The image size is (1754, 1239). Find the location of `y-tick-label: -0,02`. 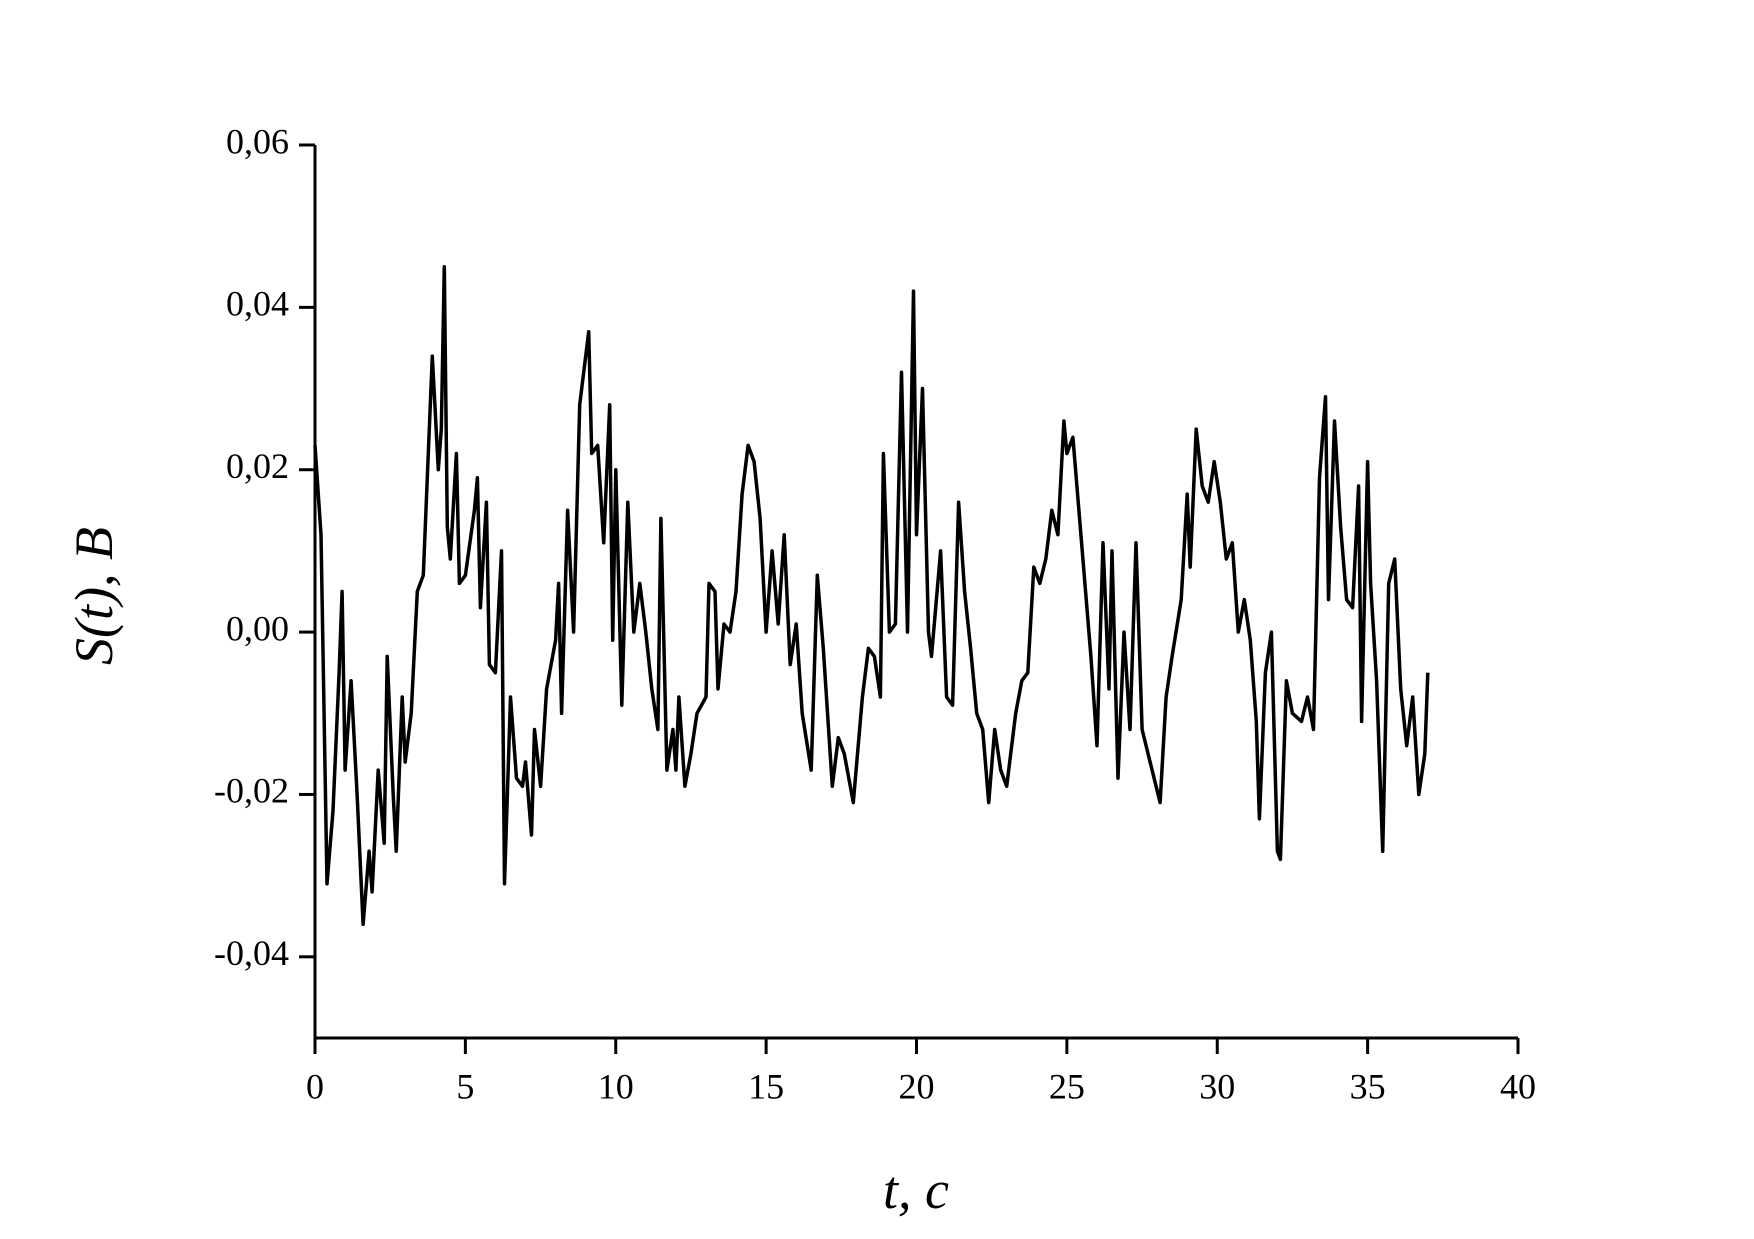

y-tick-label: -0,02 is located at coordinates (251, 791).